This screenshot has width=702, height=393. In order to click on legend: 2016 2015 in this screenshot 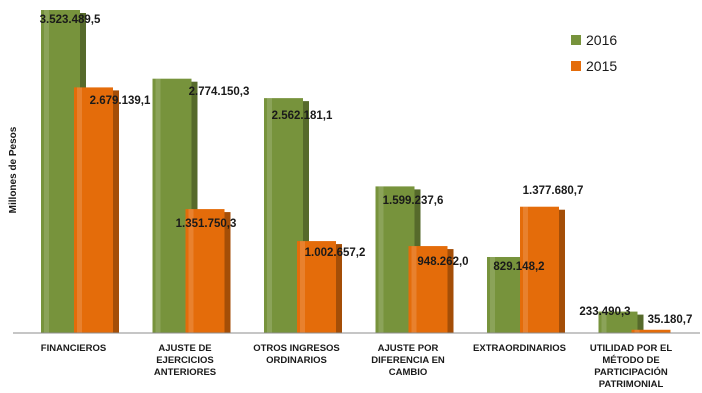, I will do `click(594, 53)`.